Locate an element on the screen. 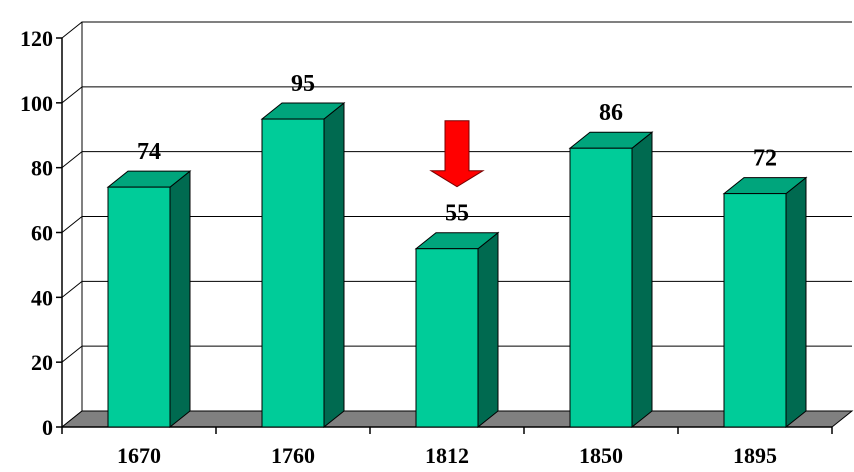 The height and width of the screenshot is (472, 854). data-label: 74 is located at coordinates (149, 152).